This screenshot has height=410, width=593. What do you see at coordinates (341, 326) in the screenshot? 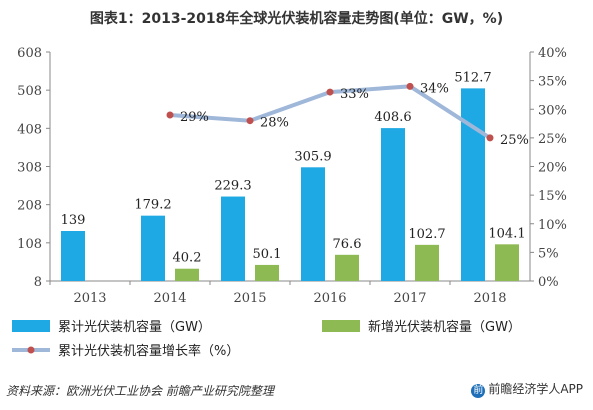
I see `legend-swatch-new` at bounding box center [341, 326].